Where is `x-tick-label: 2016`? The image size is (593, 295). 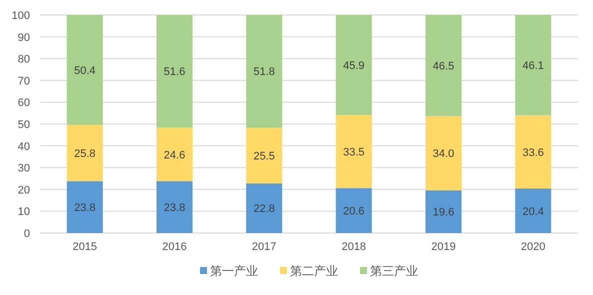 x-tick-label: 2016 is located at coordinates (174, 247).